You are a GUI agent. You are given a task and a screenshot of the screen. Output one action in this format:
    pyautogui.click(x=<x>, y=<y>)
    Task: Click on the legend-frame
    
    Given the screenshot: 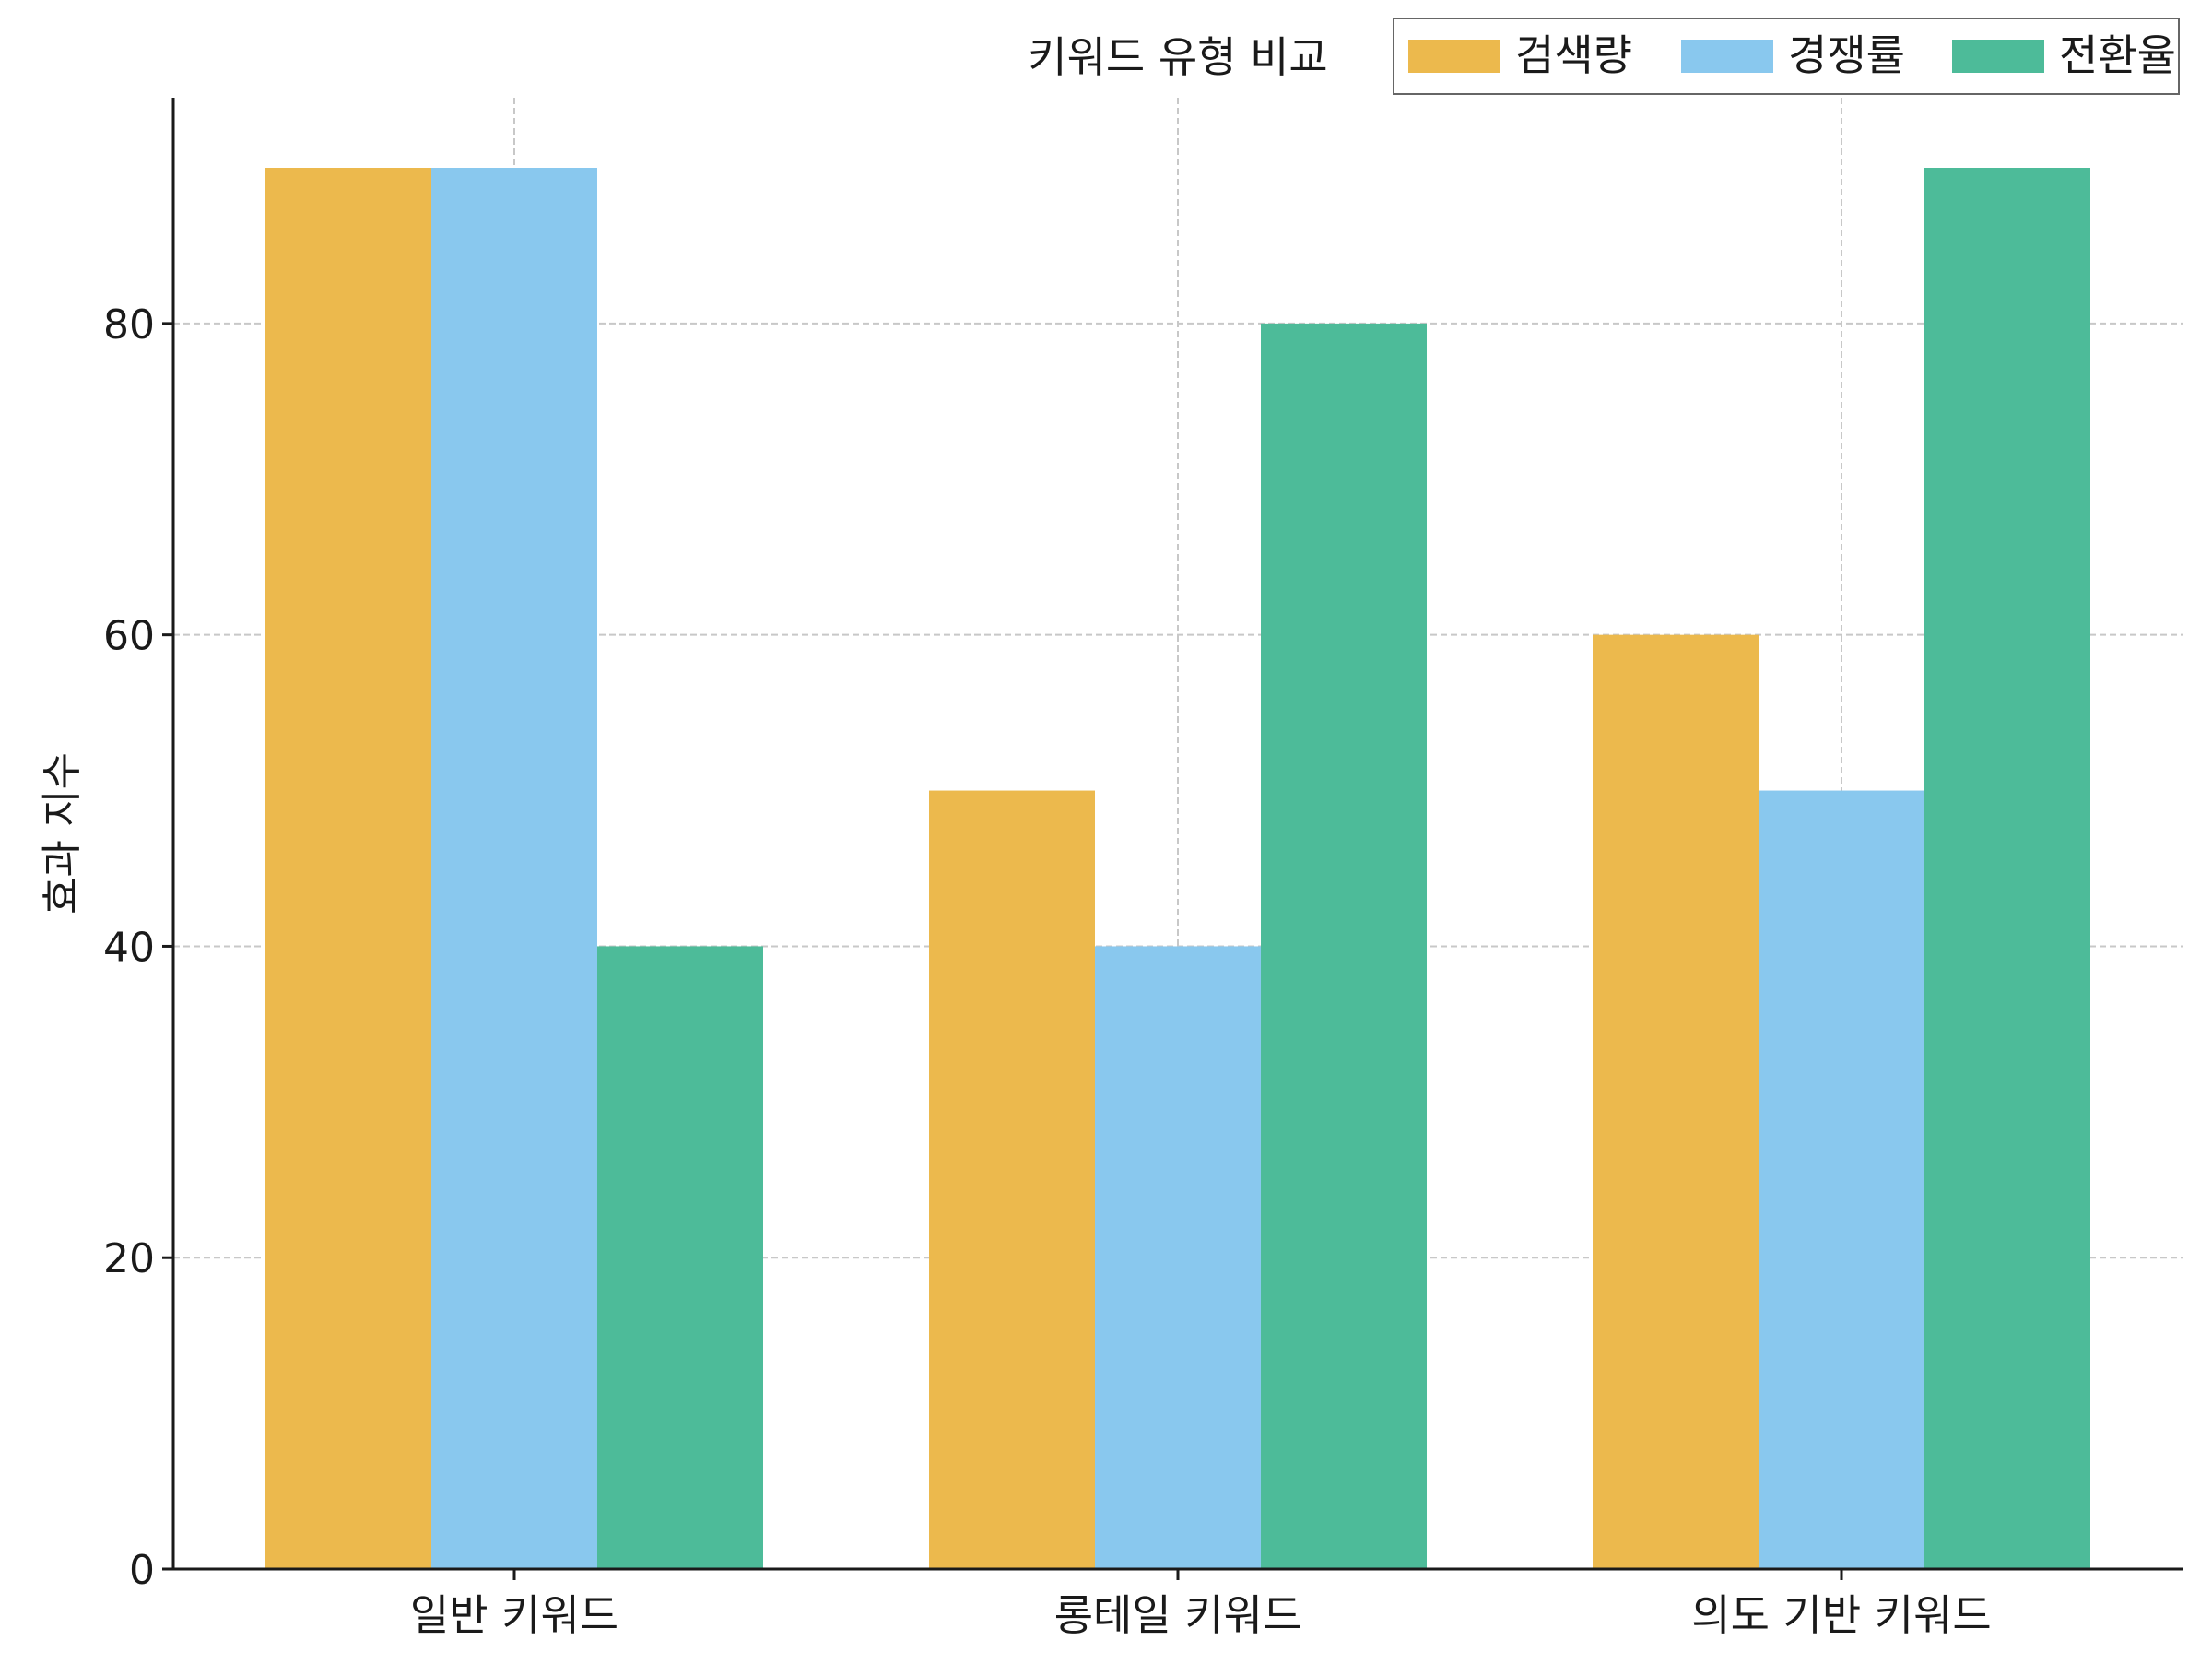 What is the action you would take?
    pyautogui.click(x=1786, y=56)
    